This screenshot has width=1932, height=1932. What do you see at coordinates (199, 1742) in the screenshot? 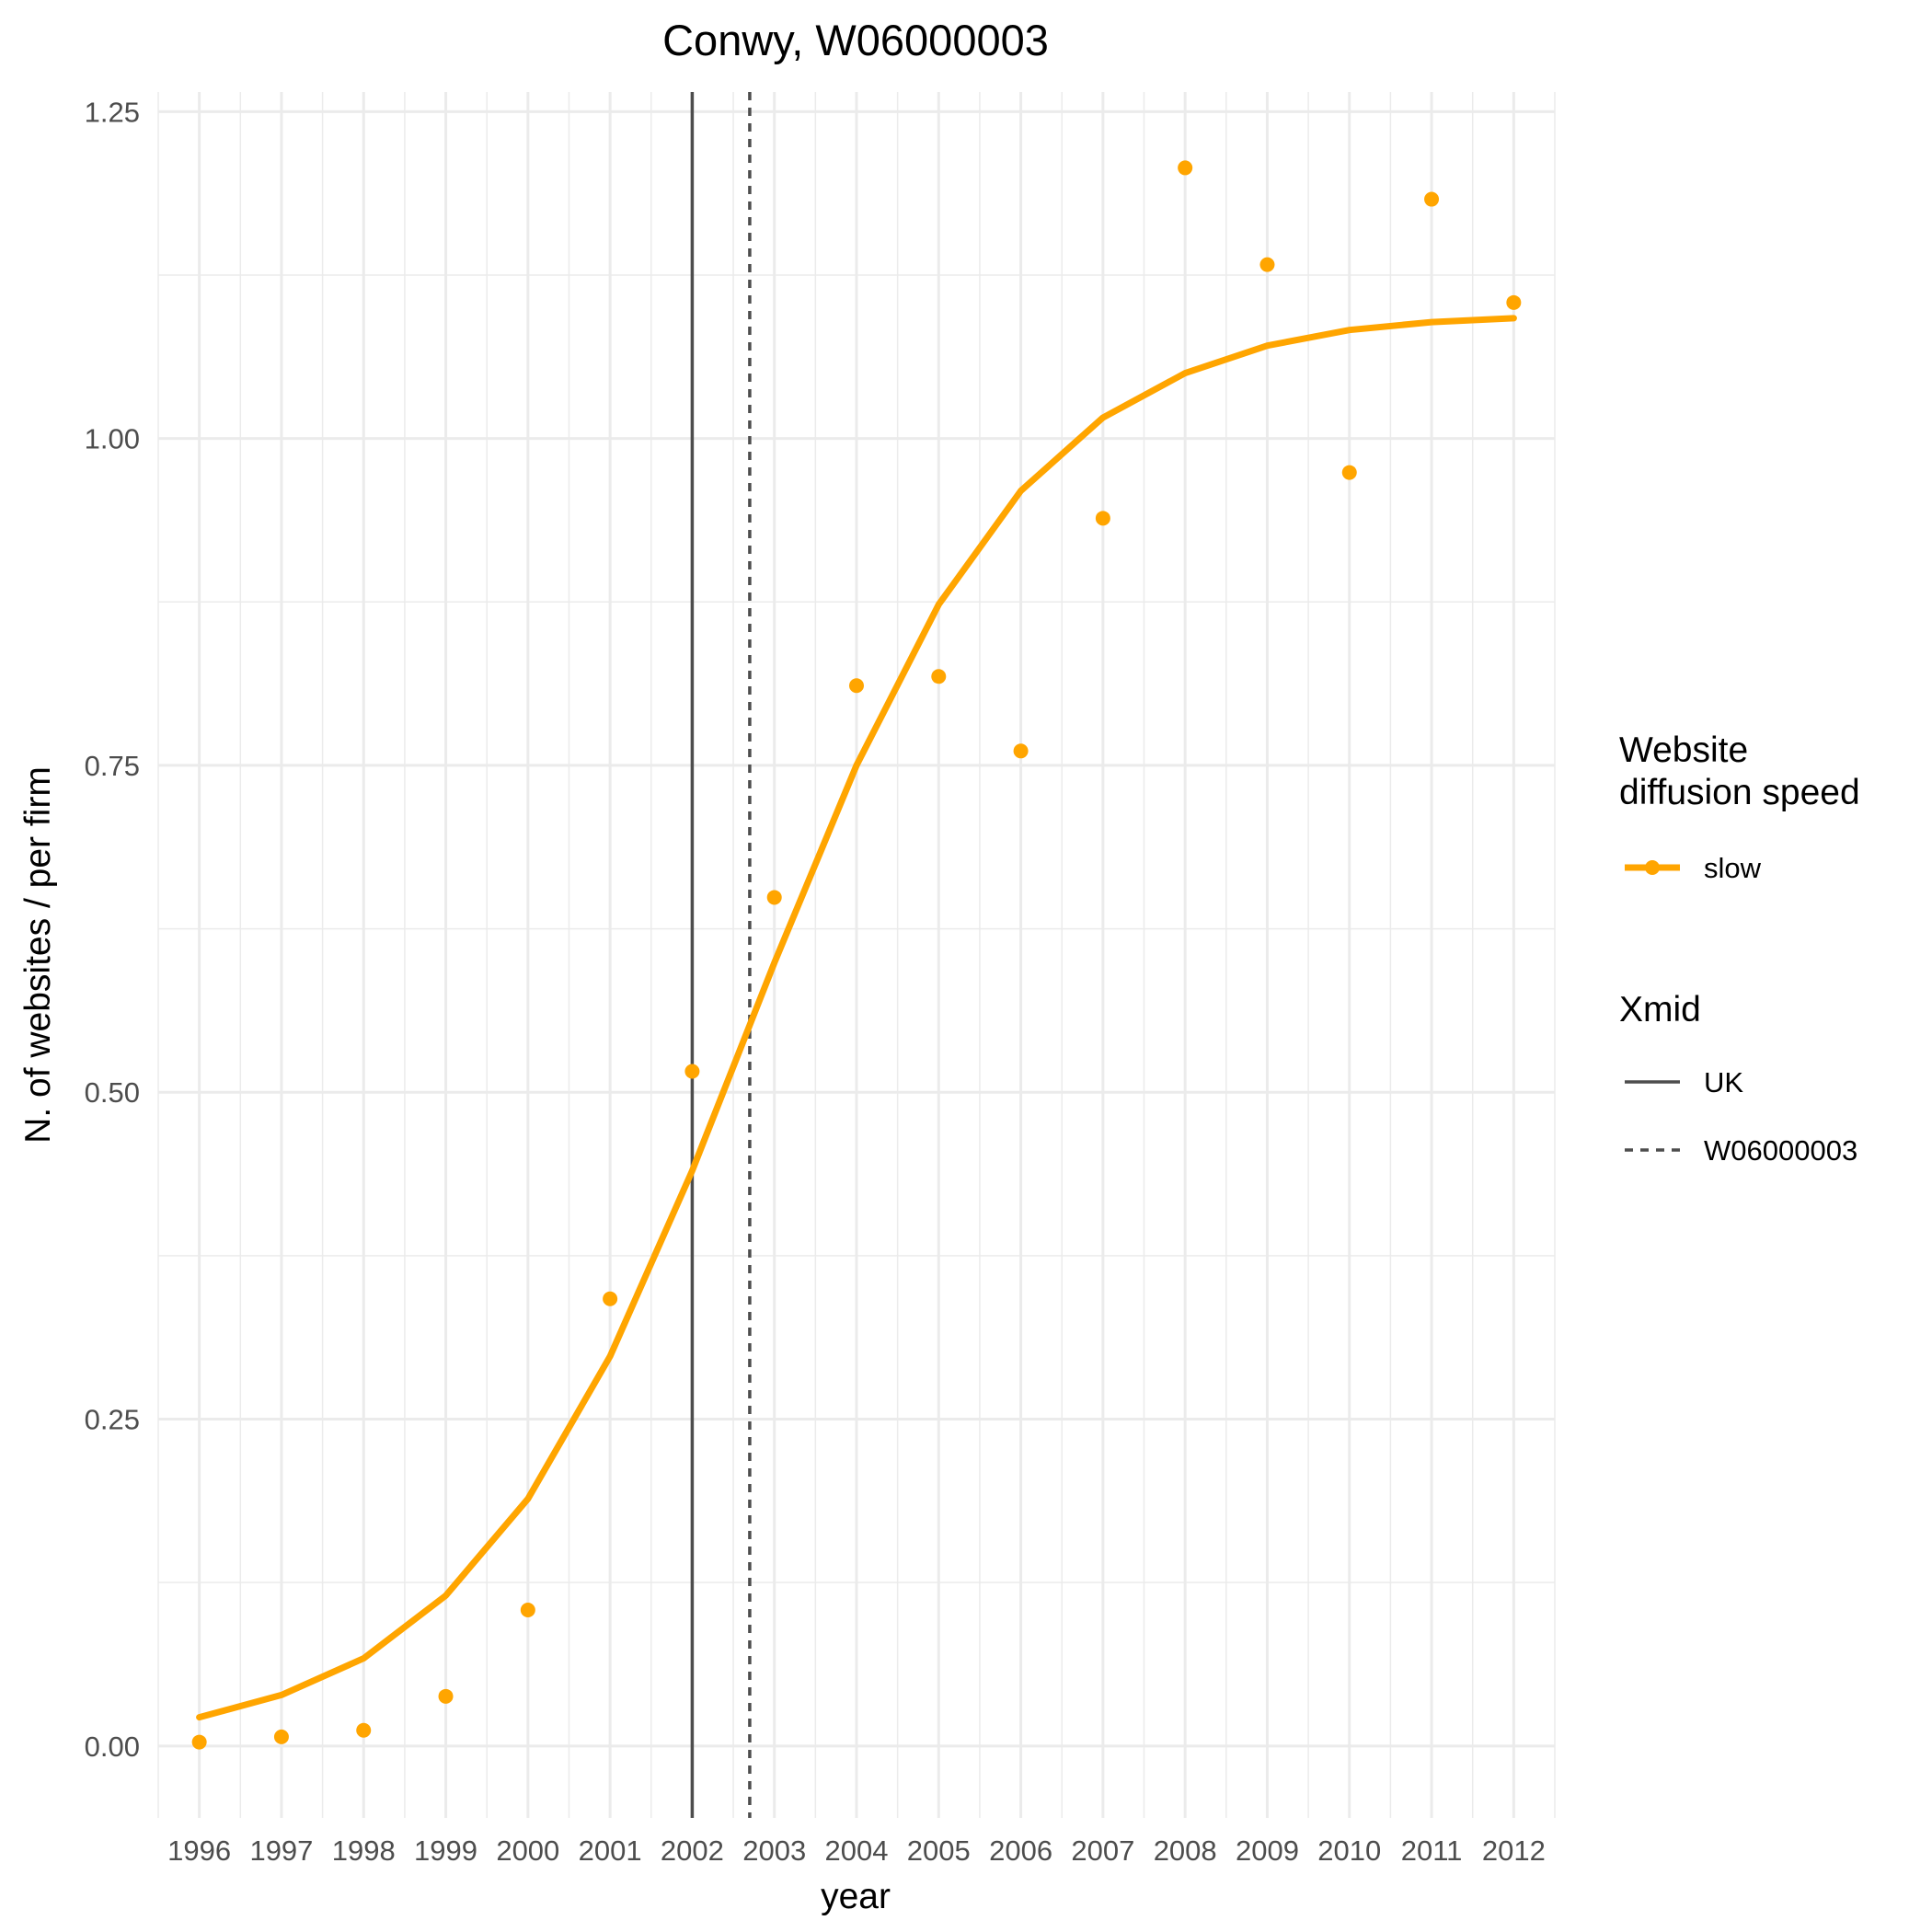
I see `data-point-1996` at bounding box center [199, 1742].